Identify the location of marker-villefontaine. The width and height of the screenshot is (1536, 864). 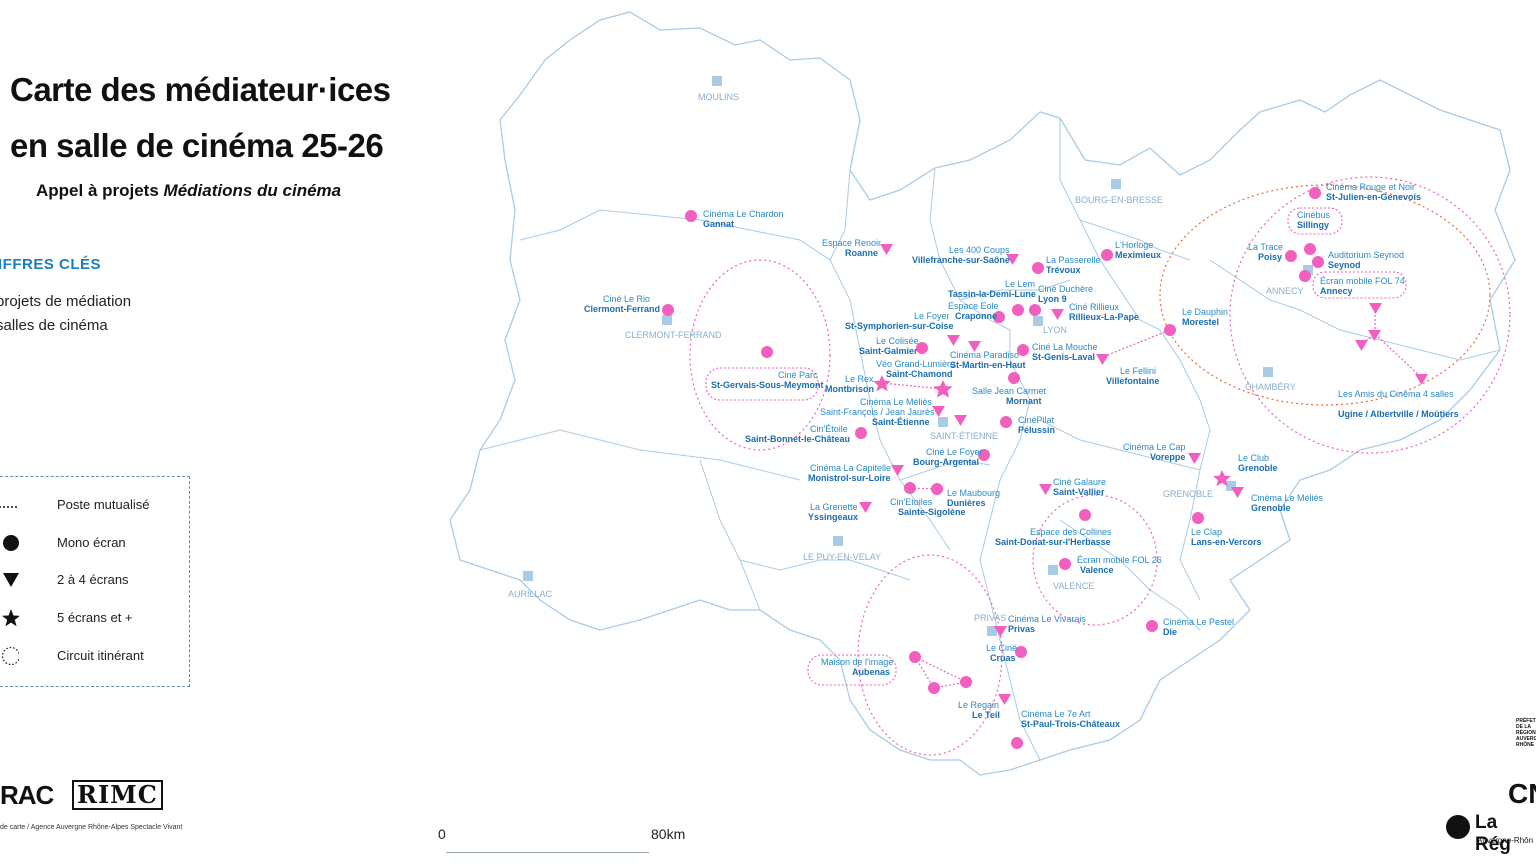
(1102, 359).